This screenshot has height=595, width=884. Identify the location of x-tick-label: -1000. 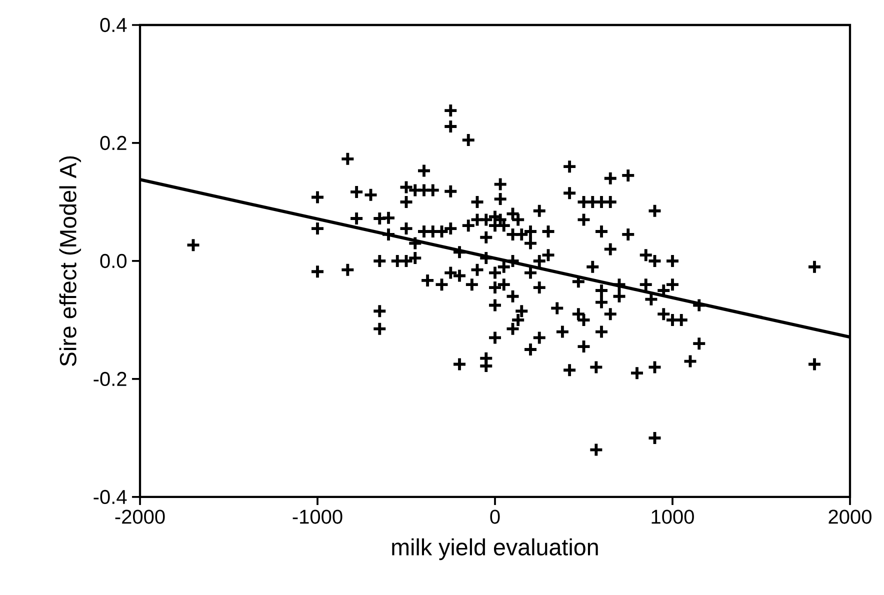
(317, 517).